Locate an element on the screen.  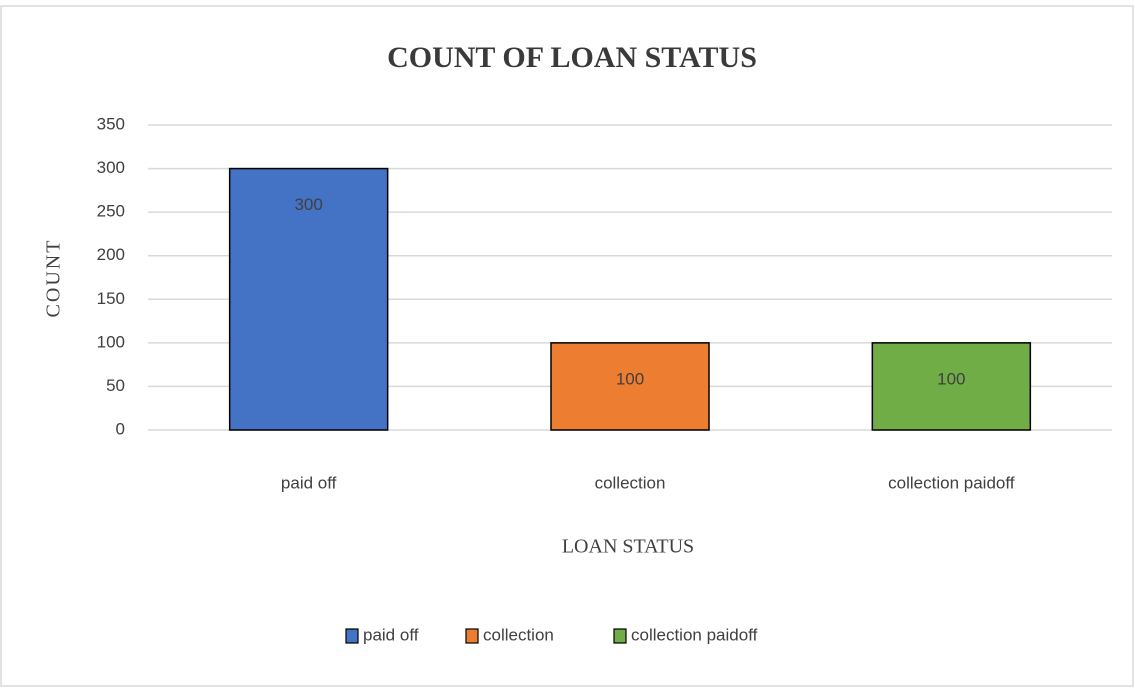
y-tick-label: 0 is located at coordinates (120, 428).